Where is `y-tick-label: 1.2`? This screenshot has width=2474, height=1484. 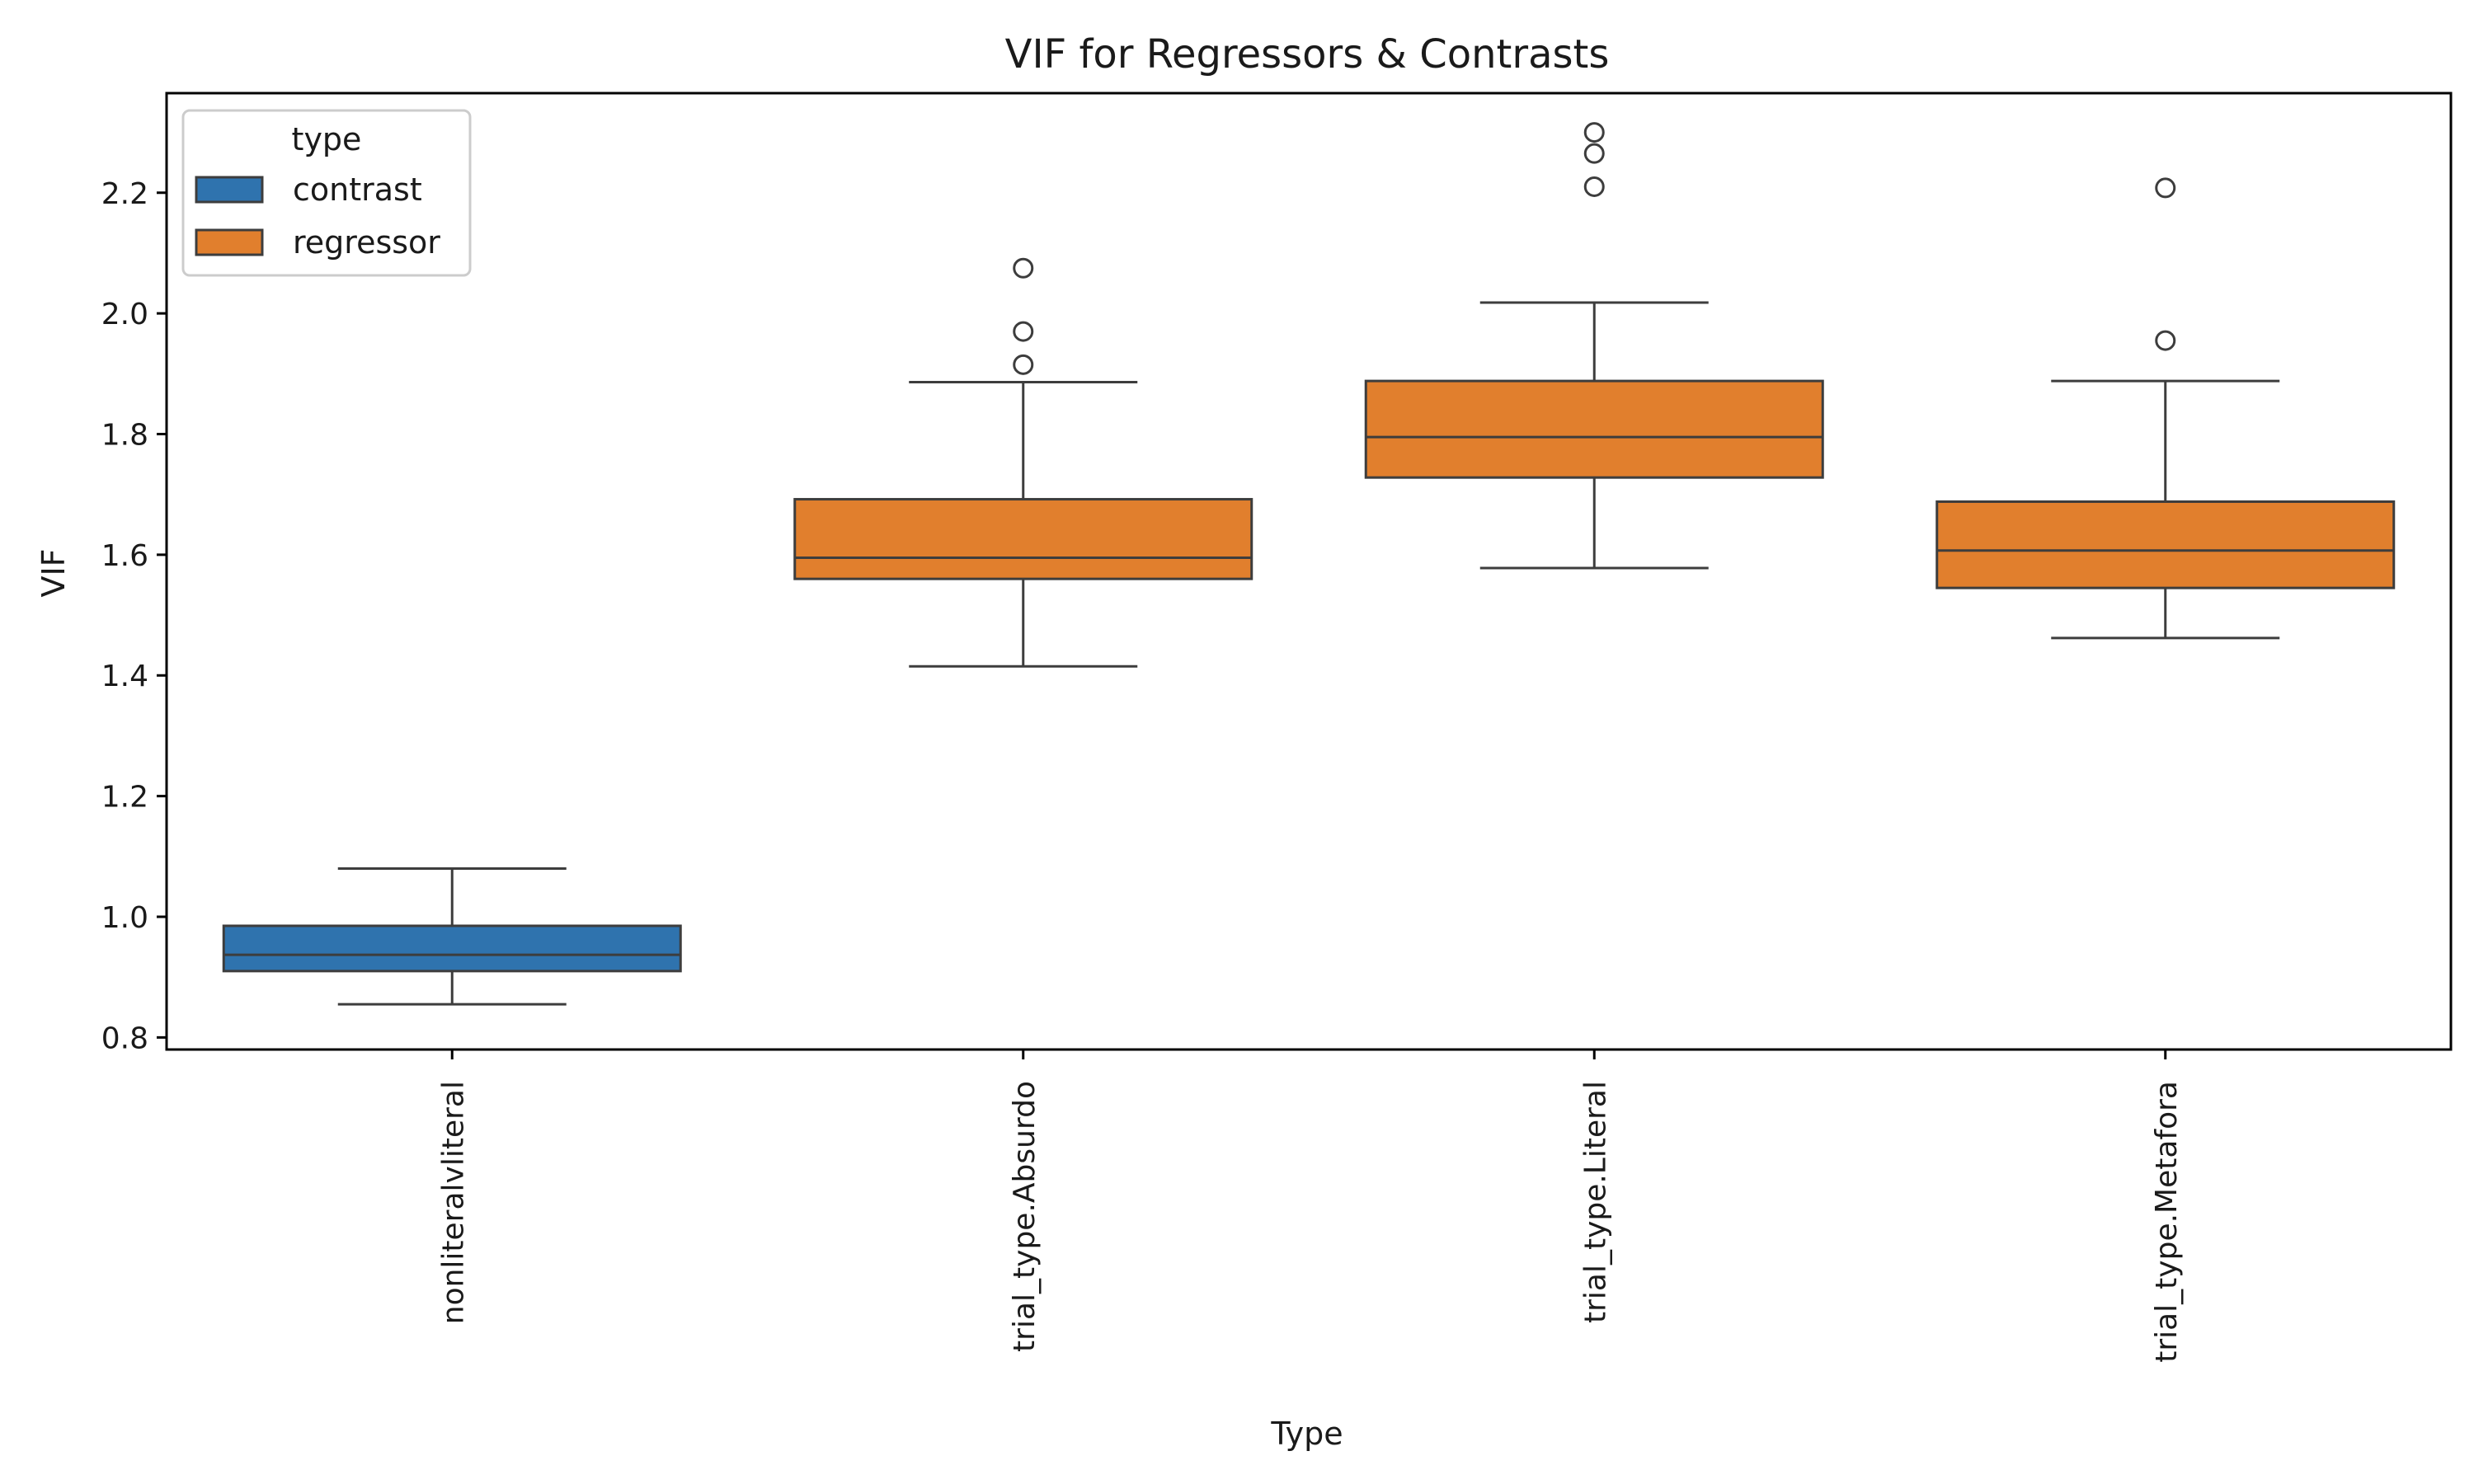 y-tick-label: 1.2 is located at coordinates (124, 798).